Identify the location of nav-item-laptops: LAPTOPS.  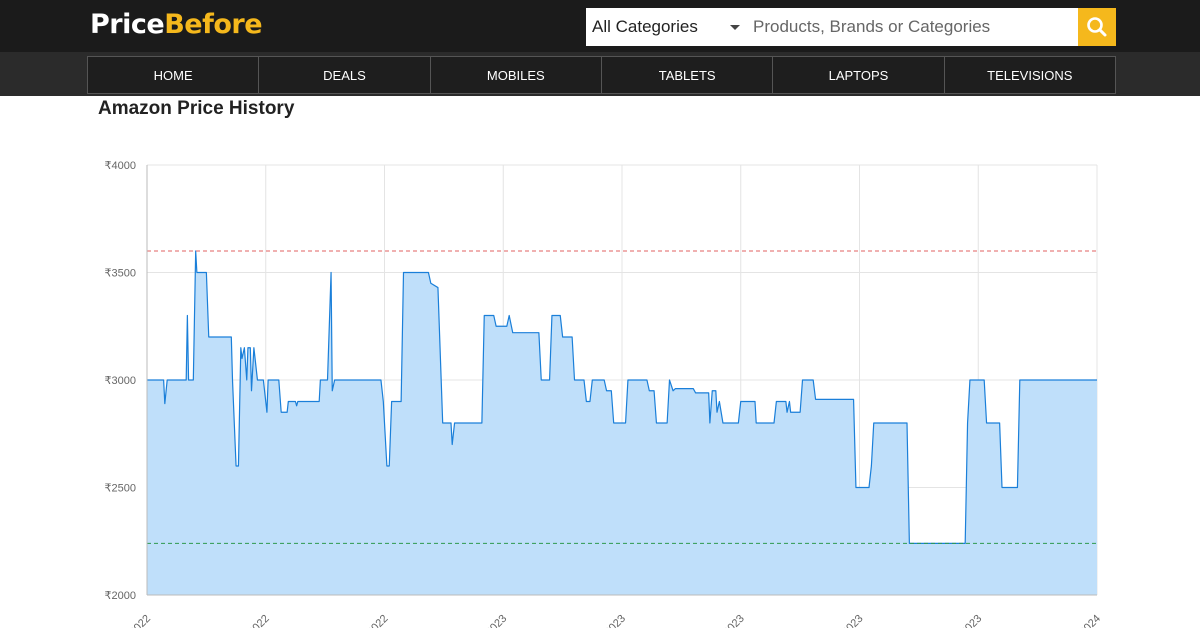
(859, 75).